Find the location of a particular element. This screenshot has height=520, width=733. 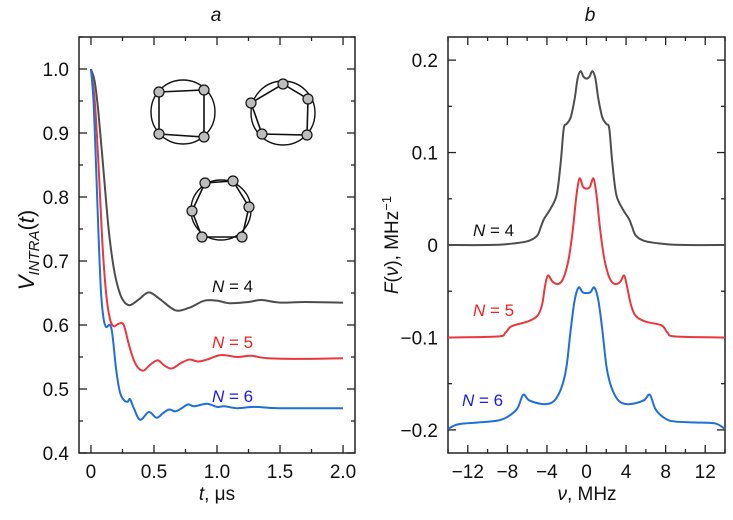

y-tick-label: 0.5 is located at coordinates (56, 390).